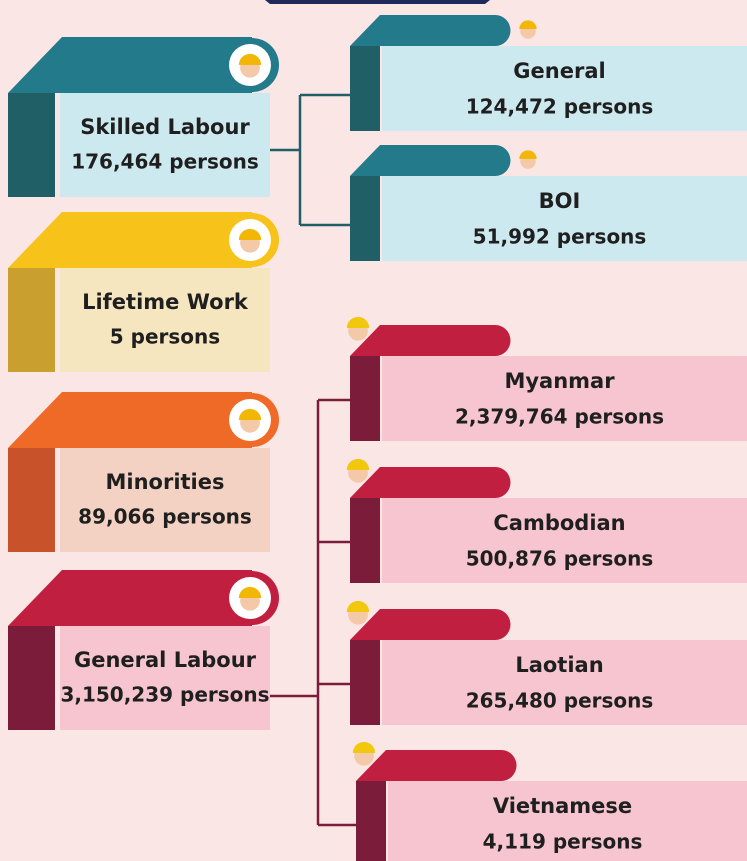 The height and width of the screenshot is (861, 747). What do you see at coordinates (559, 665) in the screenshot?
I see `child-label: Laotian` at bounding box center [559, 665].